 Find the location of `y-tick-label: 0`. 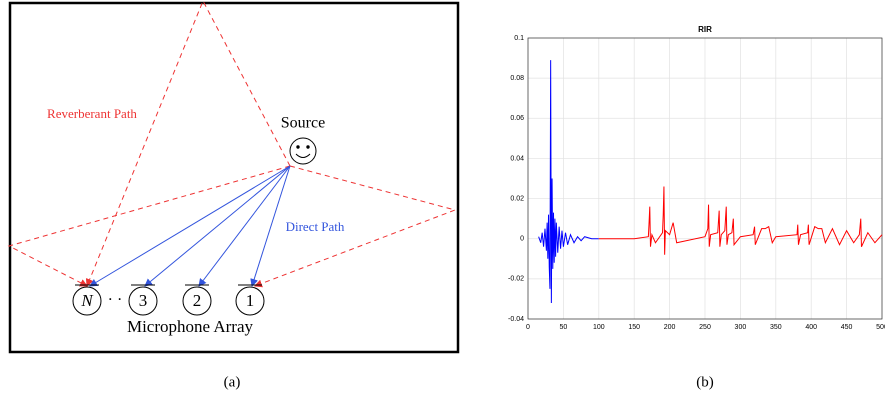

y-tick-label: 0 is located at coordinates (522, 239).